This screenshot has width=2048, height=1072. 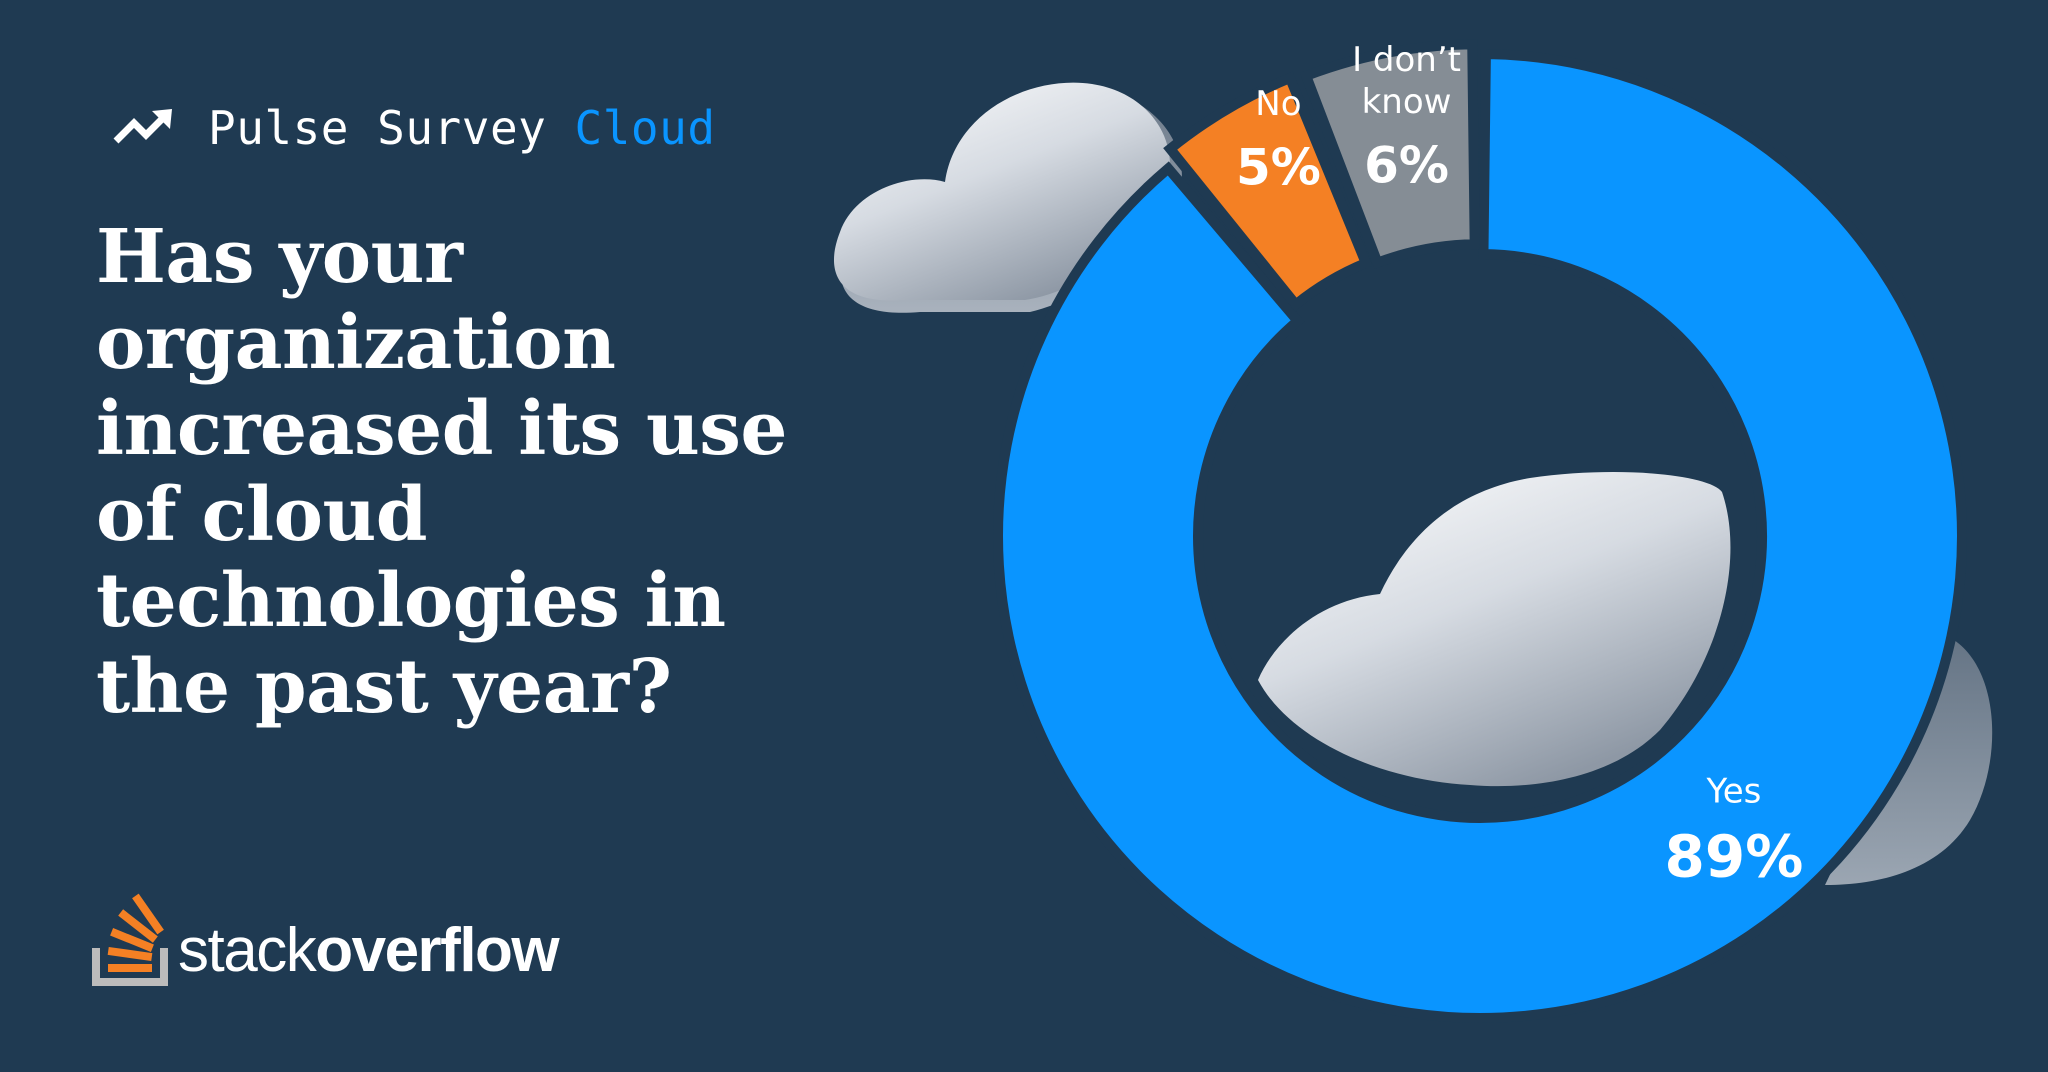 What do you see at coordinates (1494, 629) in the screenshot?
I see `cloud-center-icon` at bounding box center [1494, 629].